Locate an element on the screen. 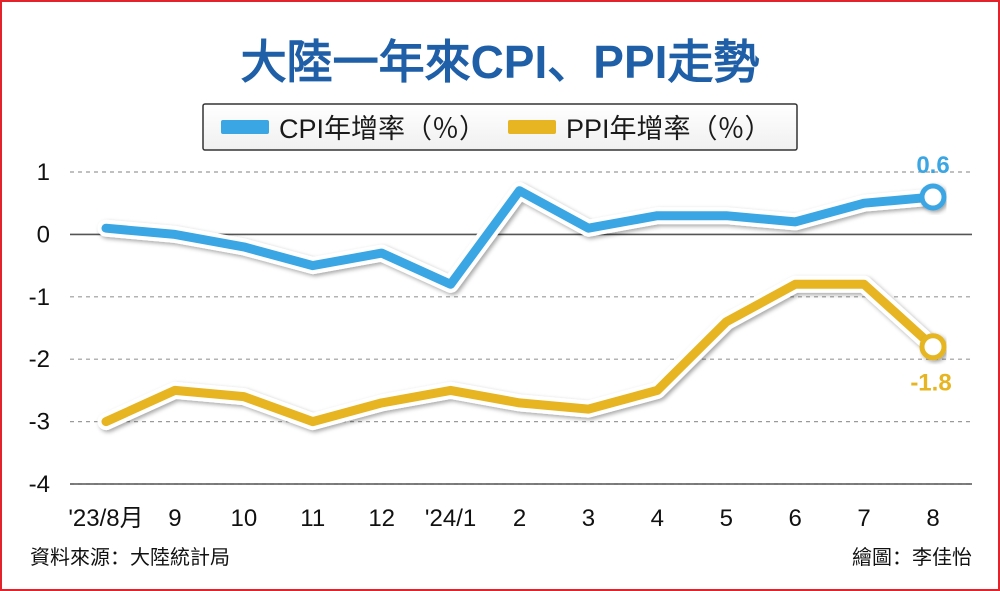 The image size is (1000, 591). series-end-label: 0.6 is located at coordinates (932, 165).